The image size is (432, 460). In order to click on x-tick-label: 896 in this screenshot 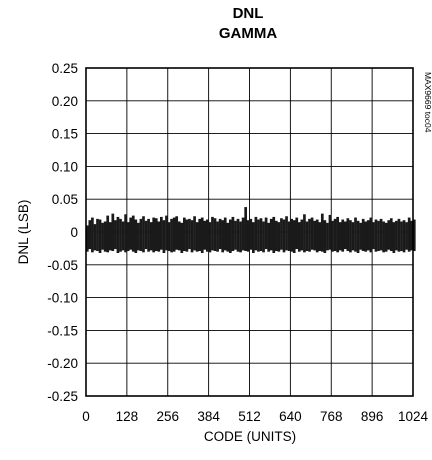, I will do `click(372, 416)`.